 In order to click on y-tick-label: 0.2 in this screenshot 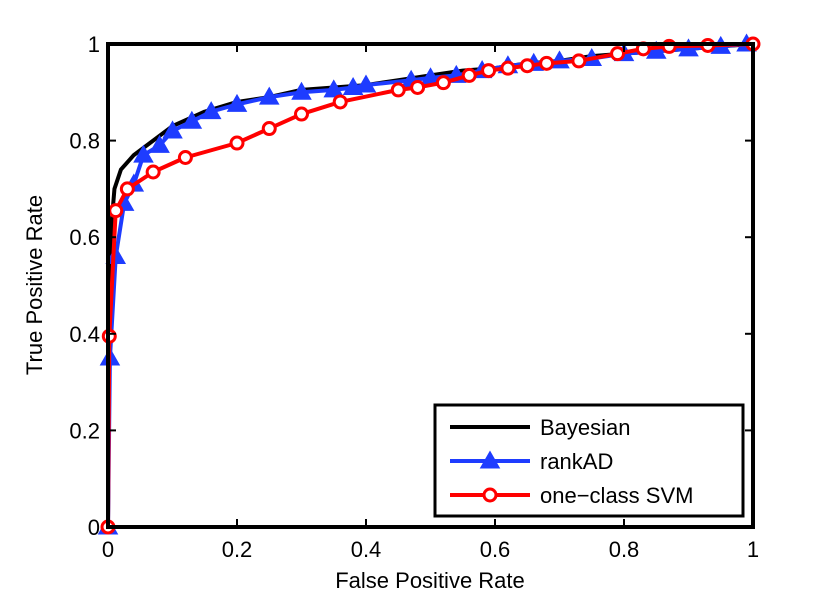, I will do `click(84, 430)`.